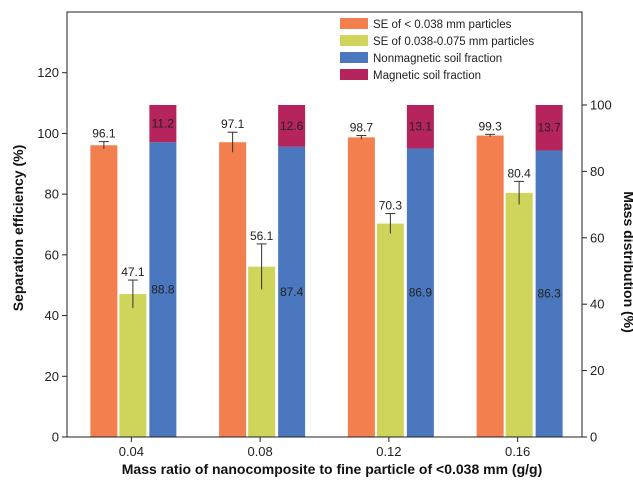 This screenshot has width=633, height=481. What do you see at coordinates (597, 370) in the screenshot?
I see `right-tick-label: 20` at bounding box center [597, 370].